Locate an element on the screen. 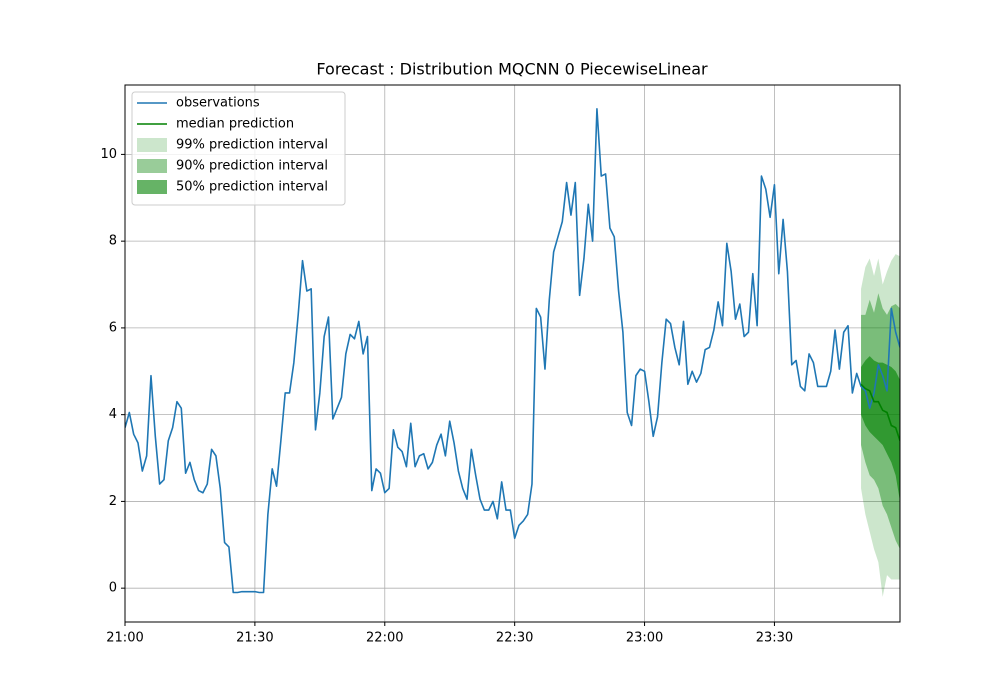  legend-label: 99% prediction interval is located at coordinates (252, 145).